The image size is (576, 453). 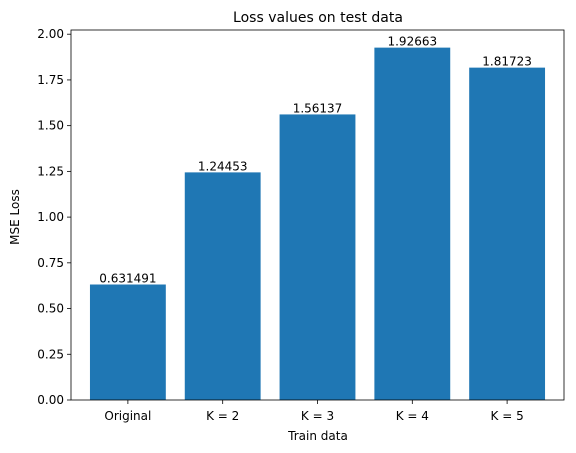 What do you see at coordinates (127, 416) in the screenshot?
I see `x-tick-label: Original` at bounding box center [127, 416].